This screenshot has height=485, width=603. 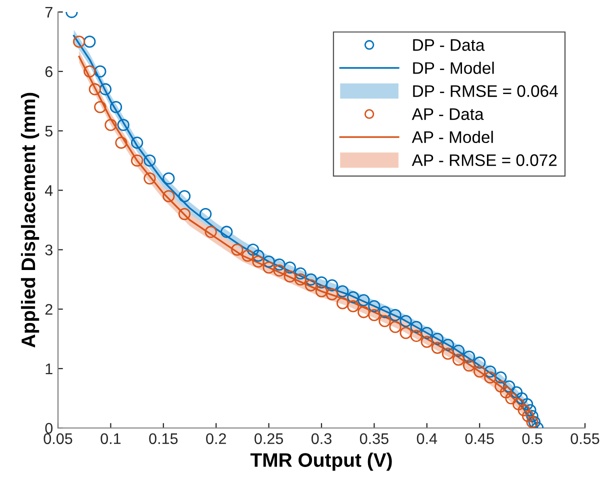 I want to click on y-tick-label: 7, so click(x=48, y=12).